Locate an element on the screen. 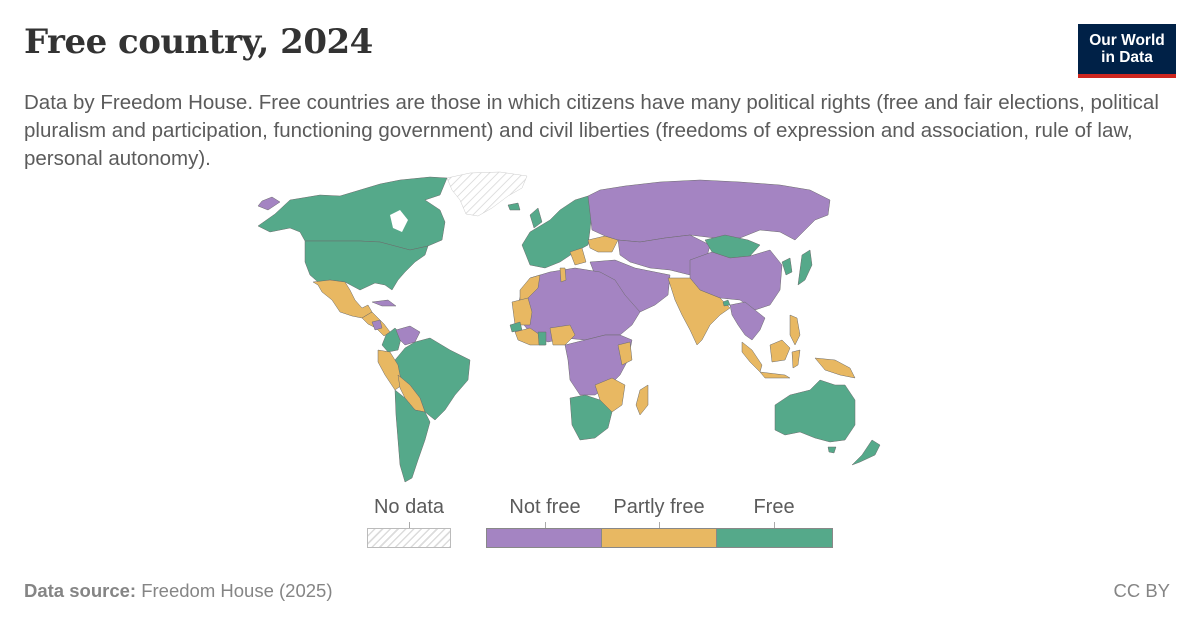 Image resolution: width=1200 pixels, height=627 pixels. region-australia is located at coordinates (815, 411).